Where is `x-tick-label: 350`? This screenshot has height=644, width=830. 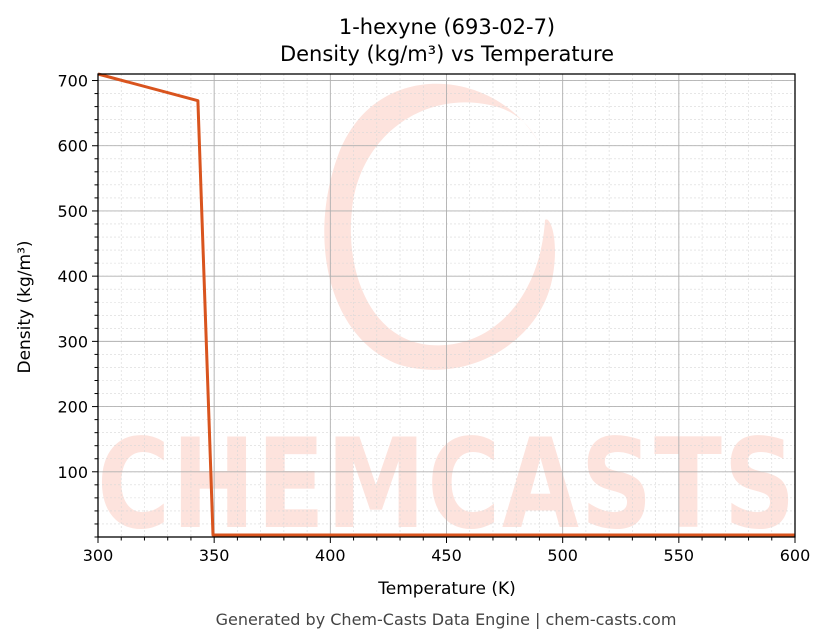
x-tick-label: 350 is located at coordinates (214, 555).